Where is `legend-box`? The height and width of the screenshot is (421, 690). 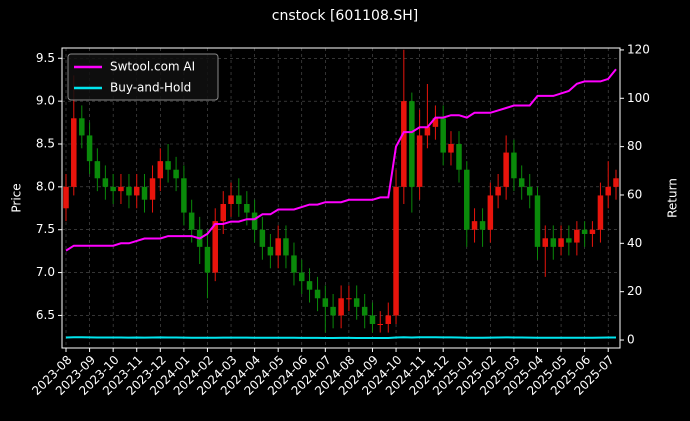
legend-box is located at coordinates (143, 77).